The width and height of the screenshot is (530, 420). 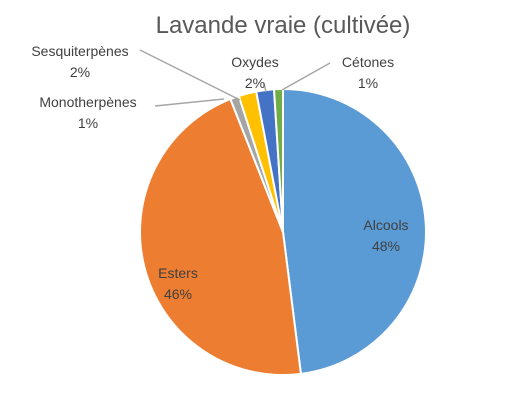 What do you see at coordinates (178, 294) in the screenshot?
I see `slice-value: 46%` at bounding box center [178, 294].